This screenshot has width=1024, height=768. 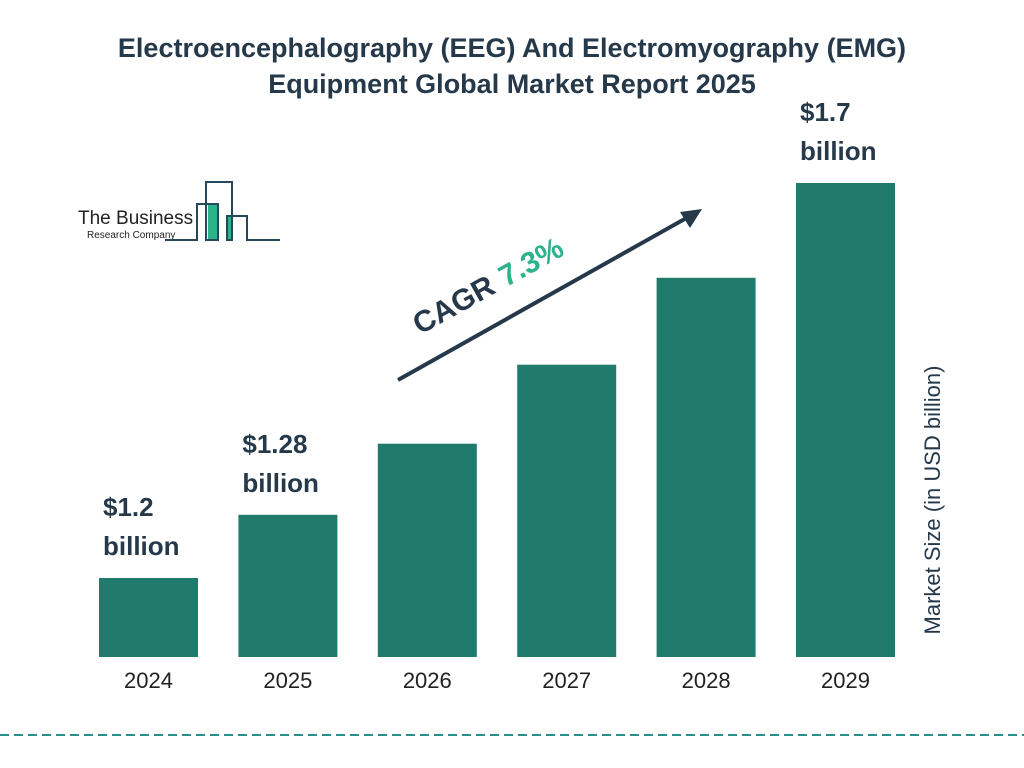 What do you see at coordinates (691, 218) in the screenshot?
I see `cagr-arrow-head` at bounding box center [691, 218].